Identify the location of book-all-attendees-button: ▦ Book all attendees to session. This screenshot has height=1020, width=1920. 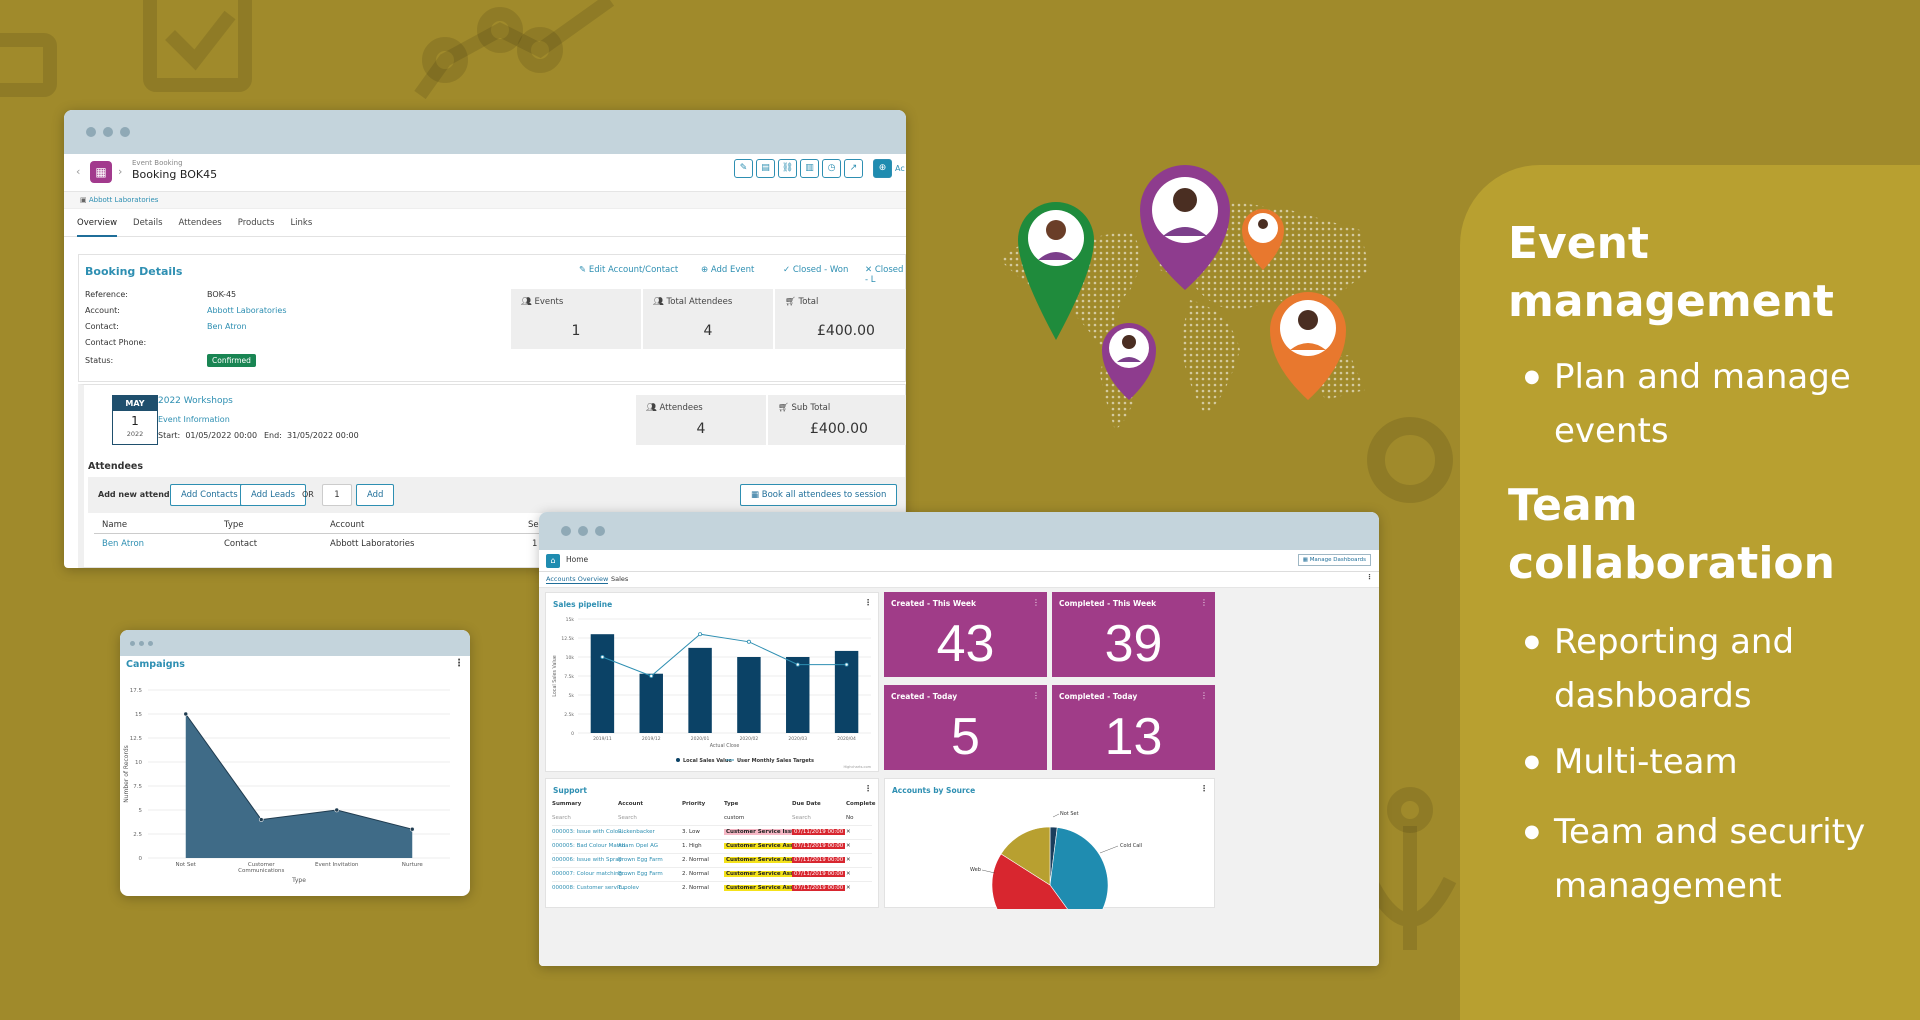
(819, 495).